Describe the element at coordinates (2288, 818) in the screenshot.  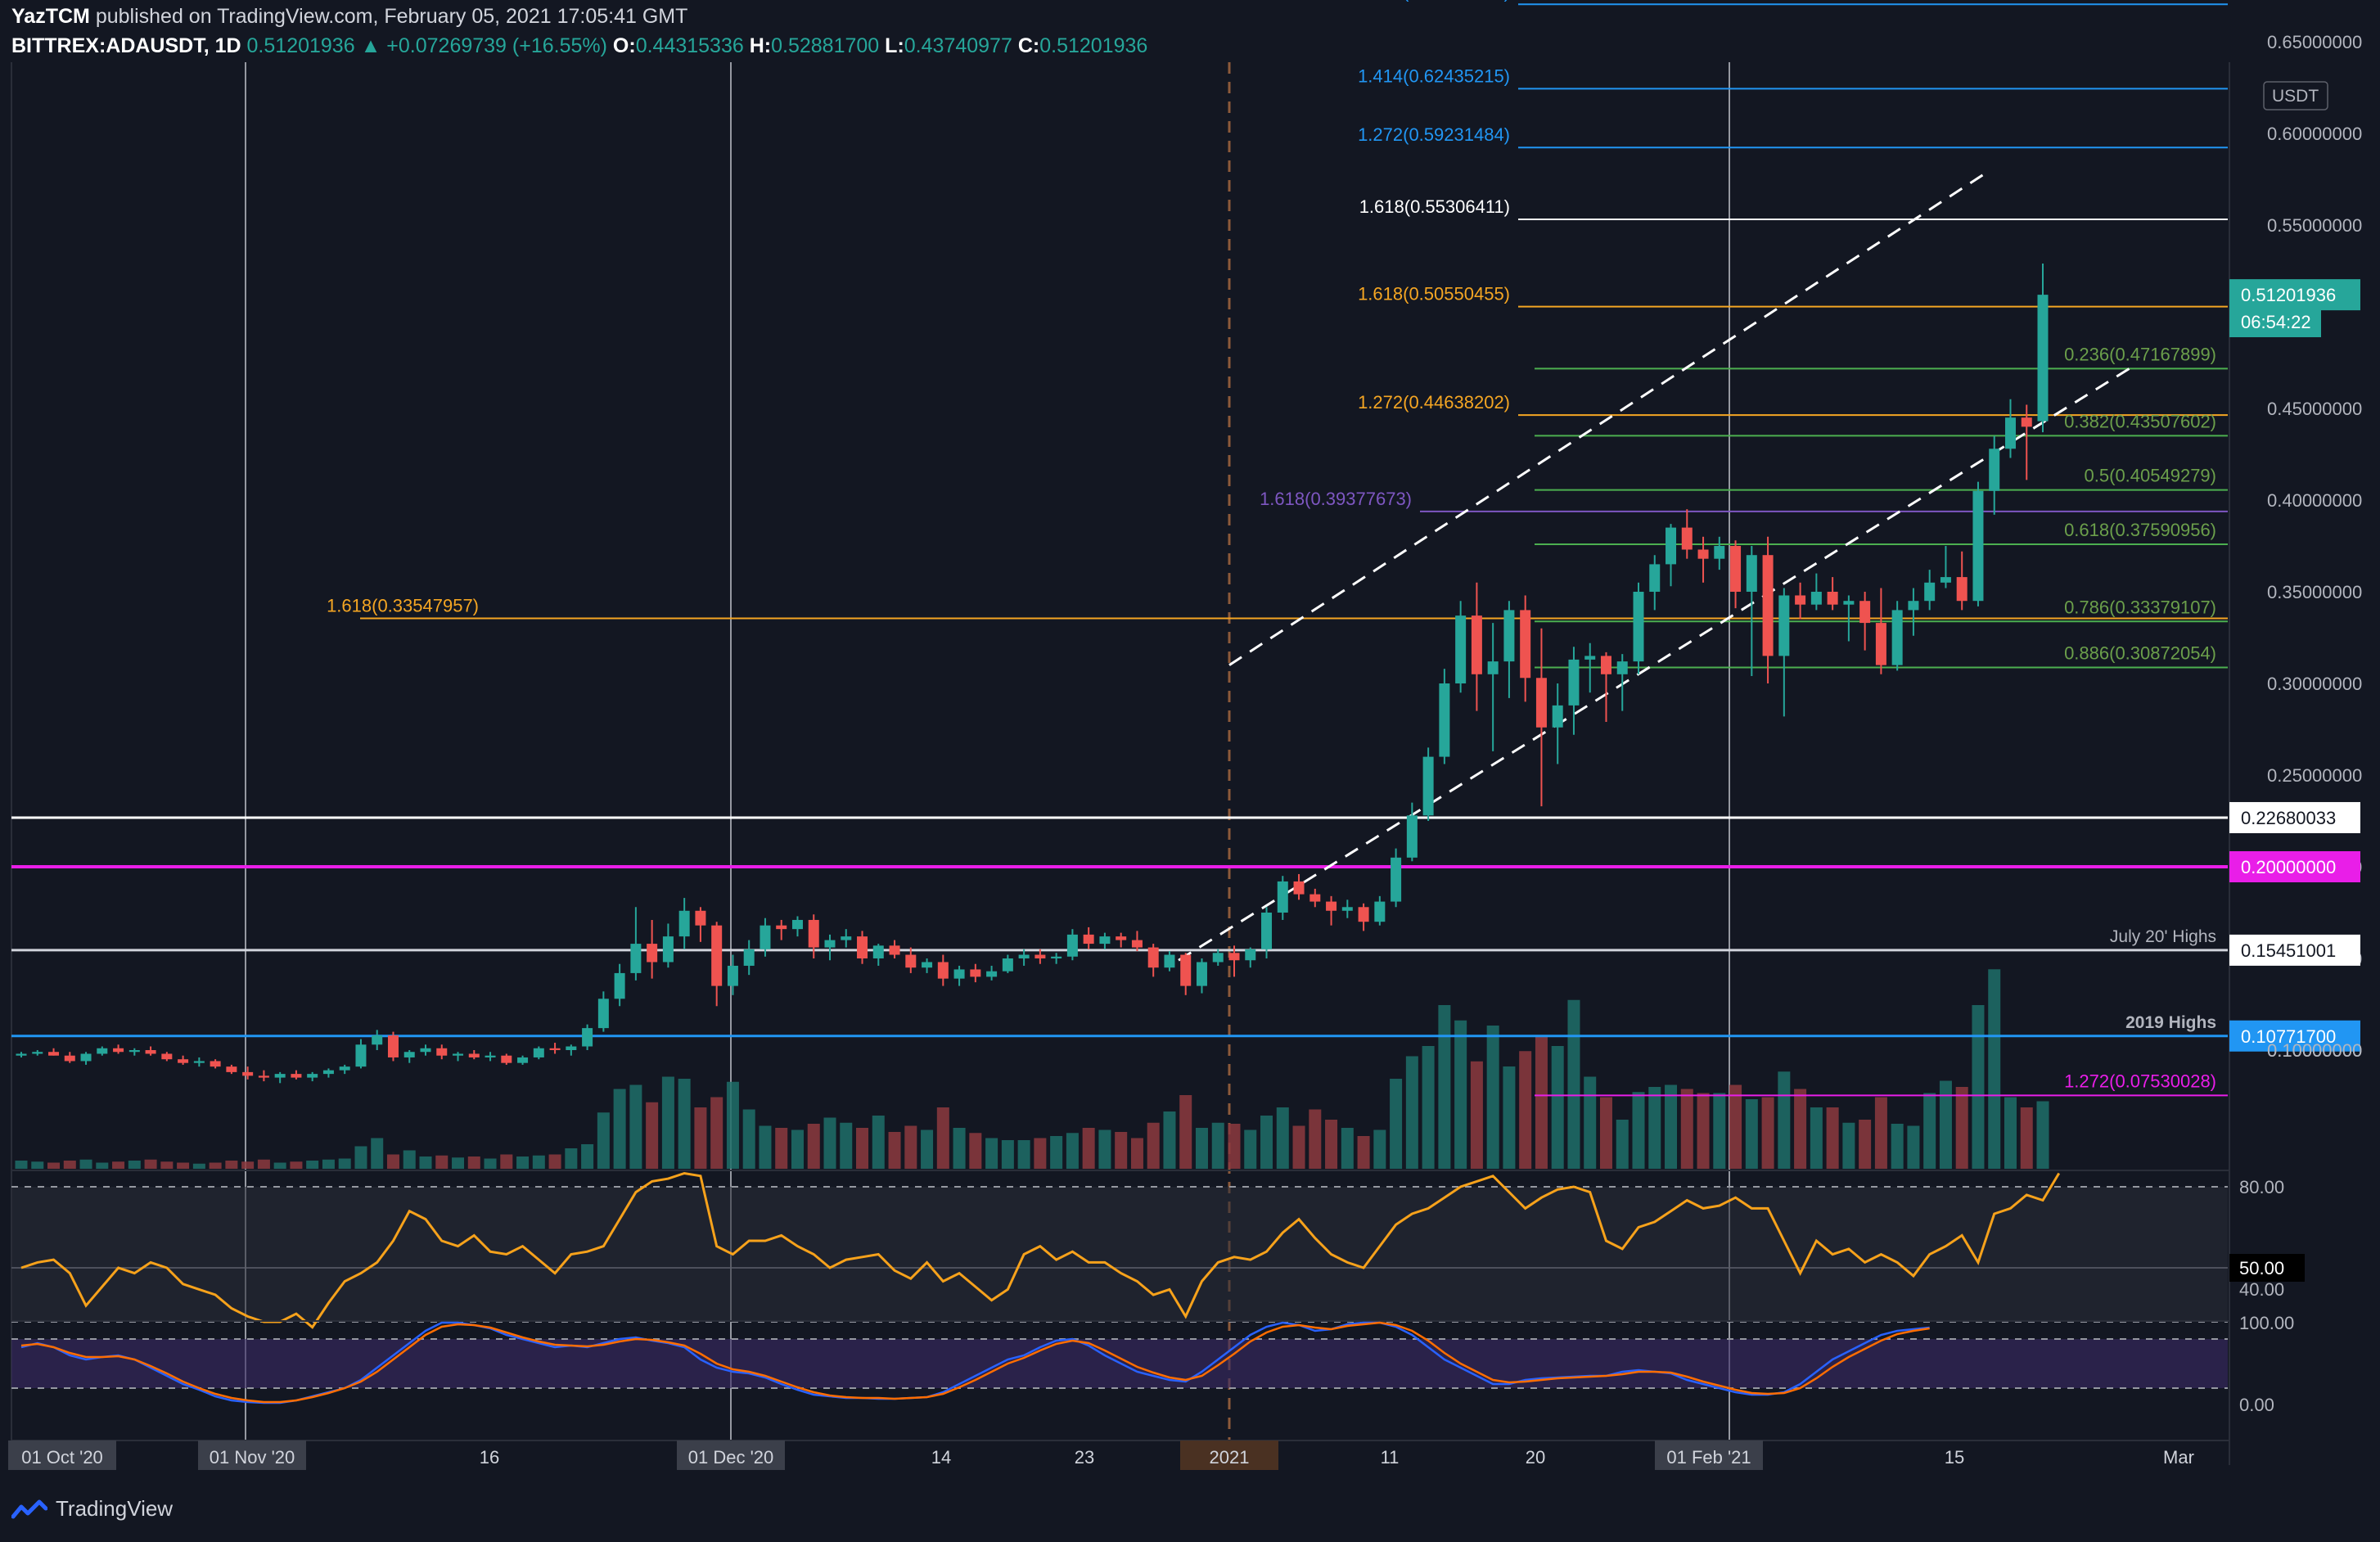
I see `level-badge-white-text: 0.22680033` at that location.